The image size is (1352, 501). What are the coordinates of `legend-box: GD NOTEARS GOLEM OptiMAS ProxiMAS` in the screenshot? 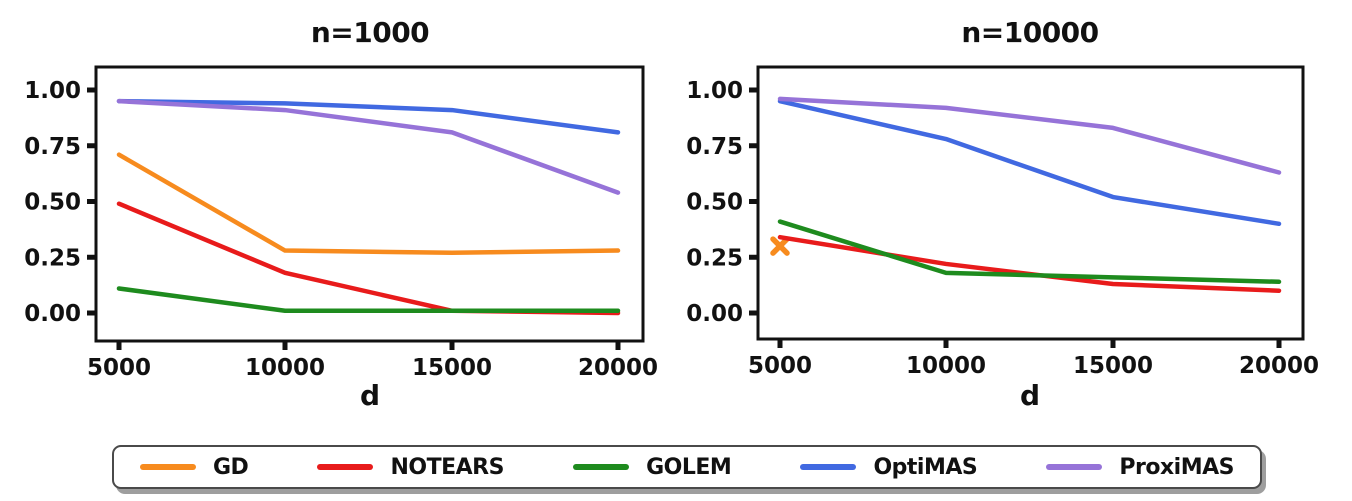 It's located at (687, 467).